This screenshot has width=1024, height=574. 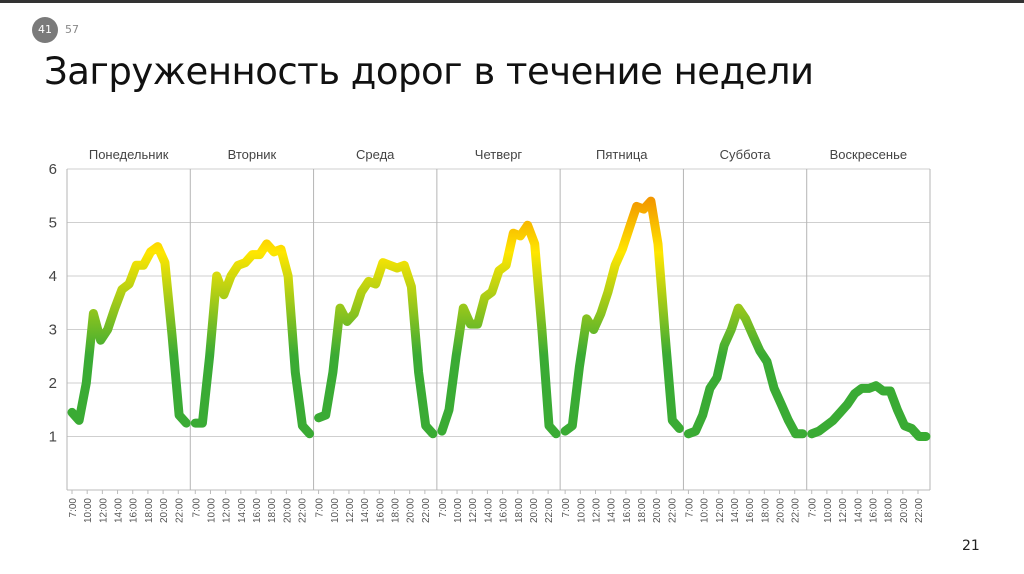 I want to click on y-tick-label: 4, so click(x=53, y=276).